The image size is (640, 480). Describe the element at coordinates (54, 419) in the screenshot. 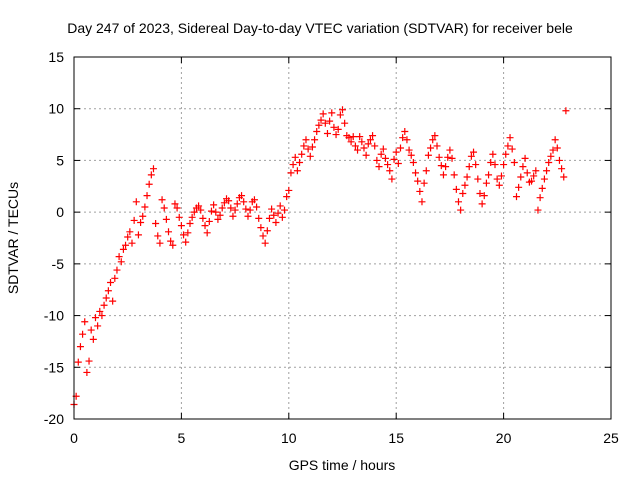

I see `y-tick-label: -20` at that location.